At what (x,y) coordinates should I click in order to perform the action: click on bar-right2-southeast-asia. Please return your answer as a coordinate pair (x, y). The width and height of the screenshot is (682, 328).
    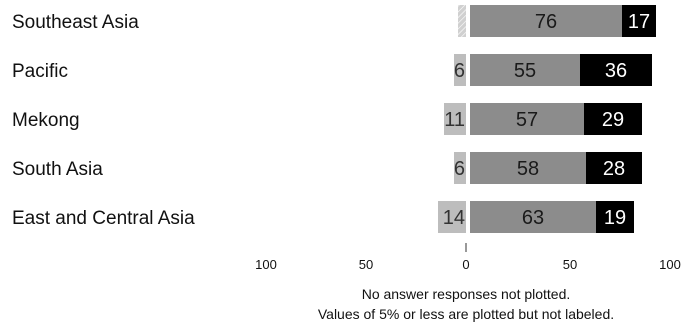
    Looking at the image, I should click on (639, 21).